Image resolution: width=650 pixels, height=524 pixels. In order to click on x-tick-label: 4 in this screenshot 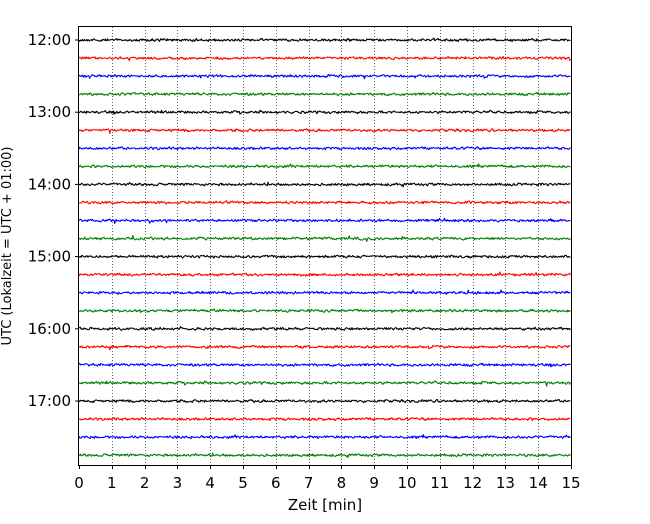, I will do `click(210, 483)`.